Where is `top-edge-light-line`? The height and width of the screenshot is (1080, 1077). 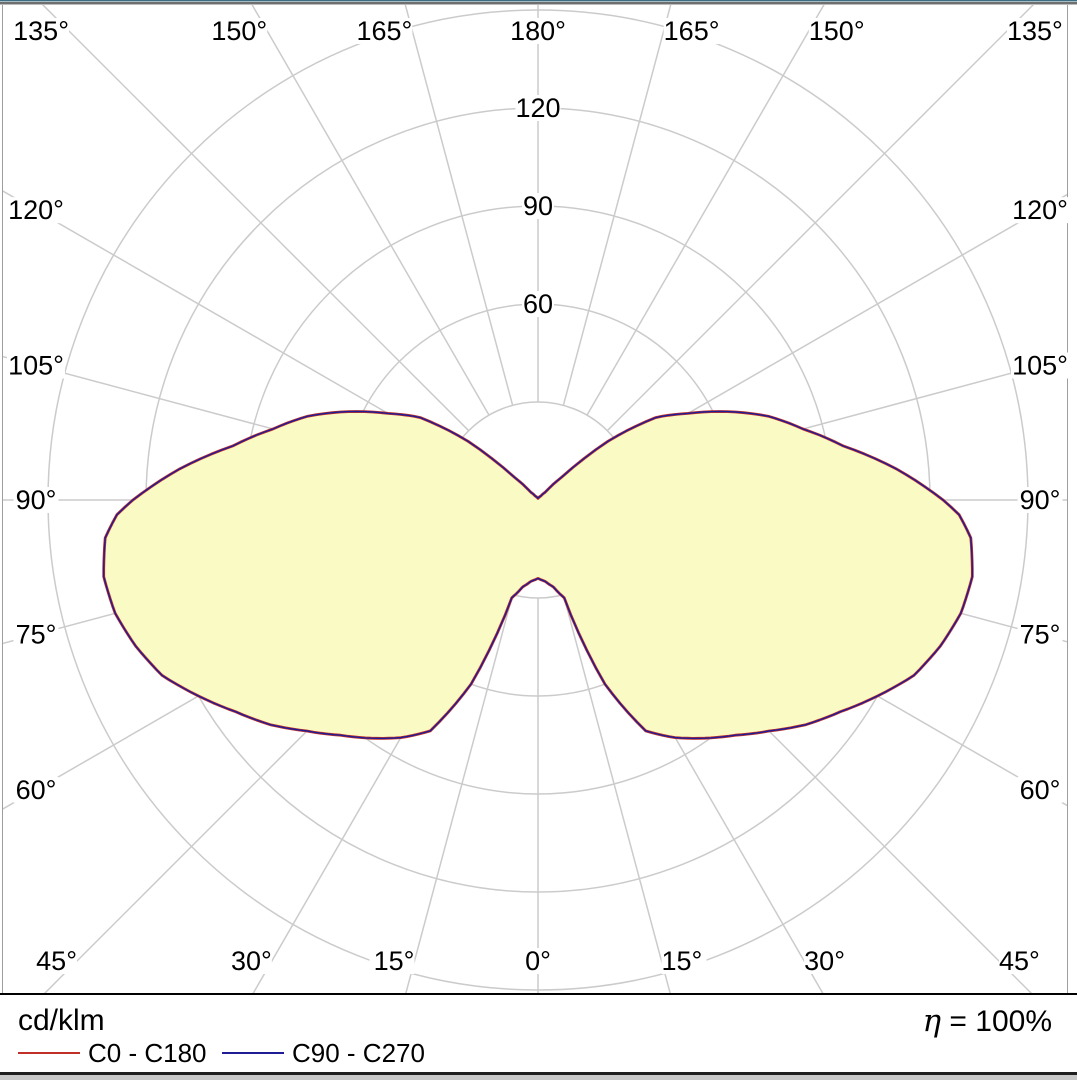 top-edge-light-line is located at coordinates (538, 1).